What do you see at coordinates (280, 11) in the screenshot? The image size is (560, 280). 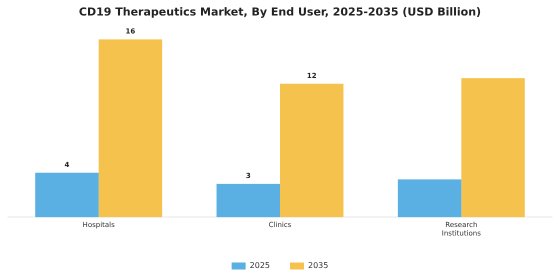 I see `chart-title: CD19 Therapeutics Market, By End User, 2025-2035 (USD Billion)` at bounding box center [280, 11].